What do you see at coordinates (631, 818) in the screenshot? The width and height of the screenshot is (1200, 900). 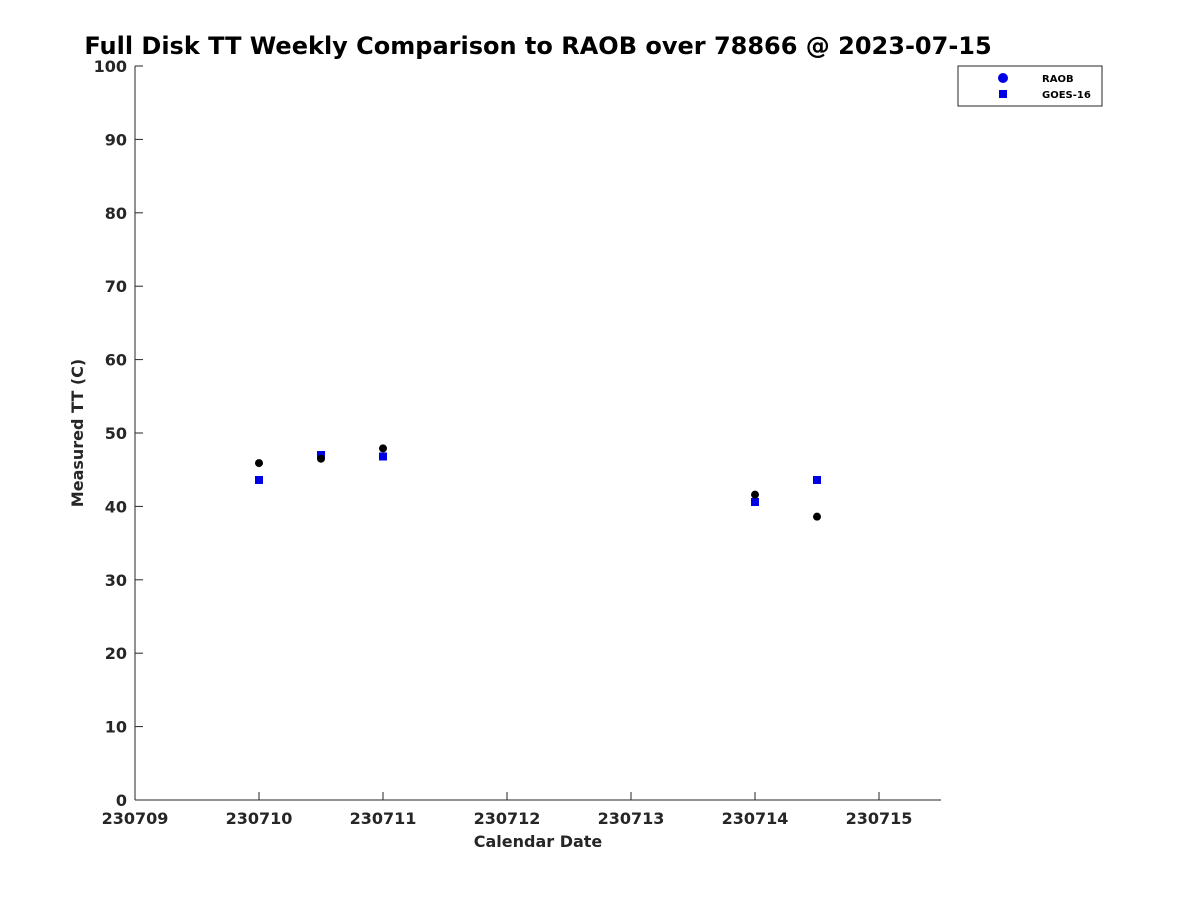 I see `x-tick-label: 230713` at bounding box center [631, 818].